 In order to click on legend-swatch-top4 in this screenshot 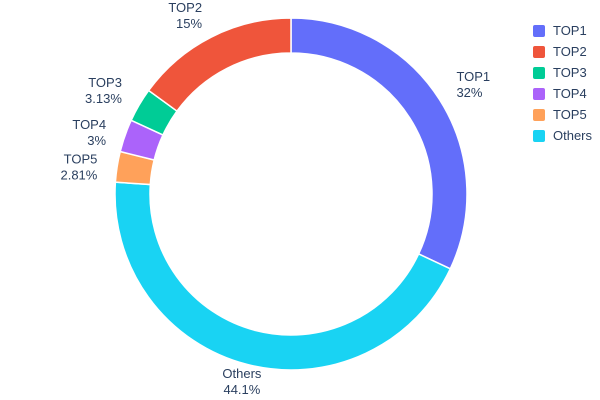, I will do `click(538, 93)`.